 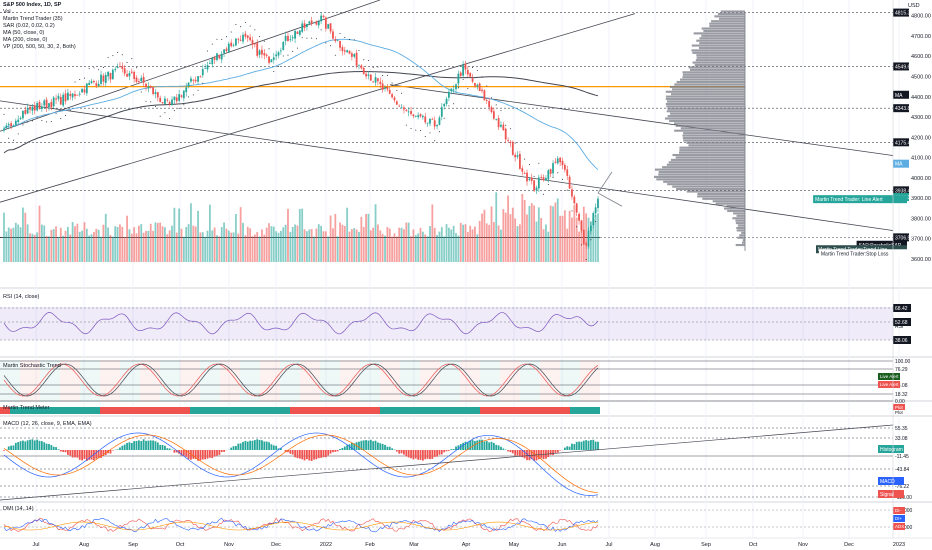 What do you see at coordinates (898, 510) in the screenshot?
I see `dmi-last-label: DI-` at bounding box center [898, 510].